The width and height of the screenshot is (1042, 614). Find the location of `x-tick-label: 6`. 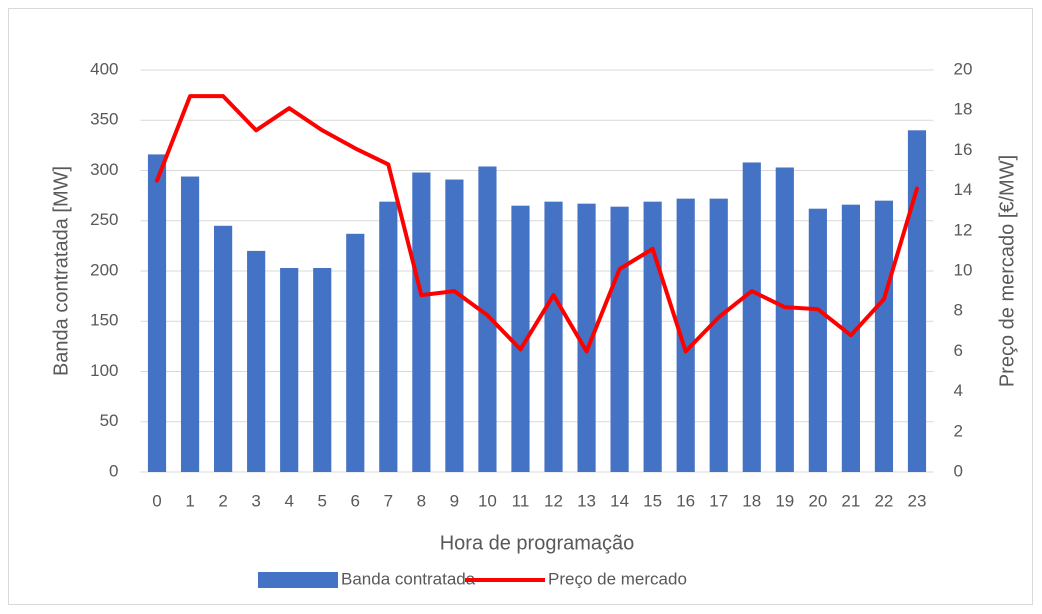

x-tick-label: 6 is located at coordinates (355, 500).